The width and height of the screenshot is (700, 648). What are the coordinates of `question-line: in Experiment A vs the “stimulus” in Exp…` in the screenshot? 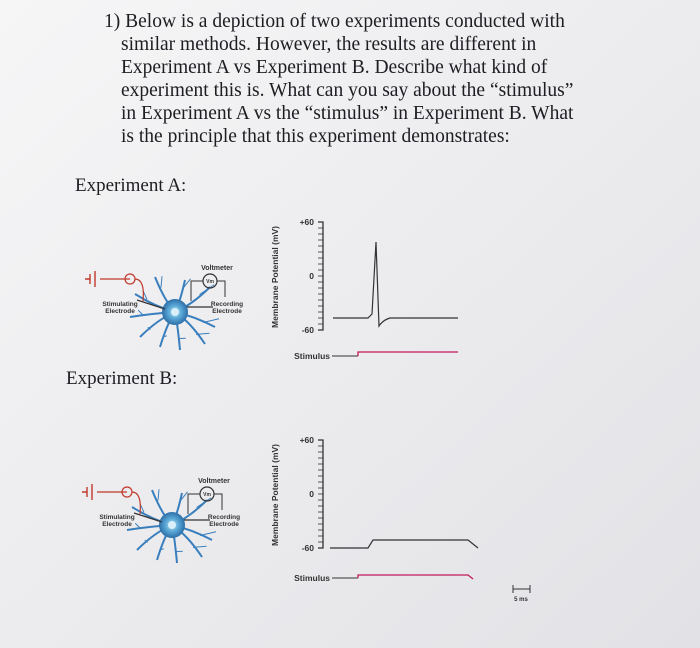 It's located at (347, 113).